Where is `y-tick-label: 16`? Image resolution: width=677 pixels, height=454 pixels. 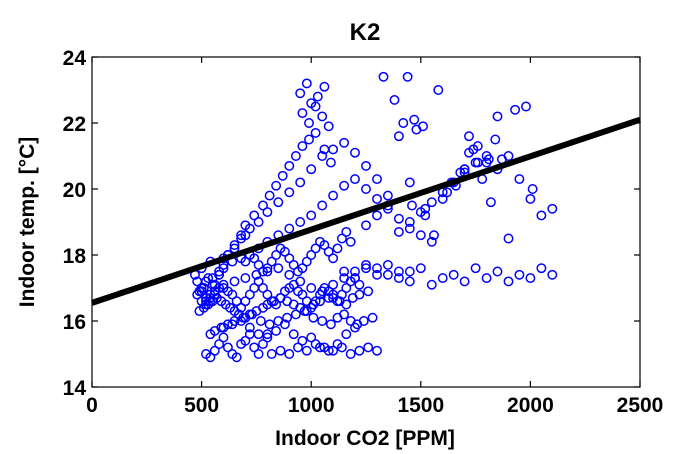
y-tick-label: 16 is located at coordinates (74, 322).